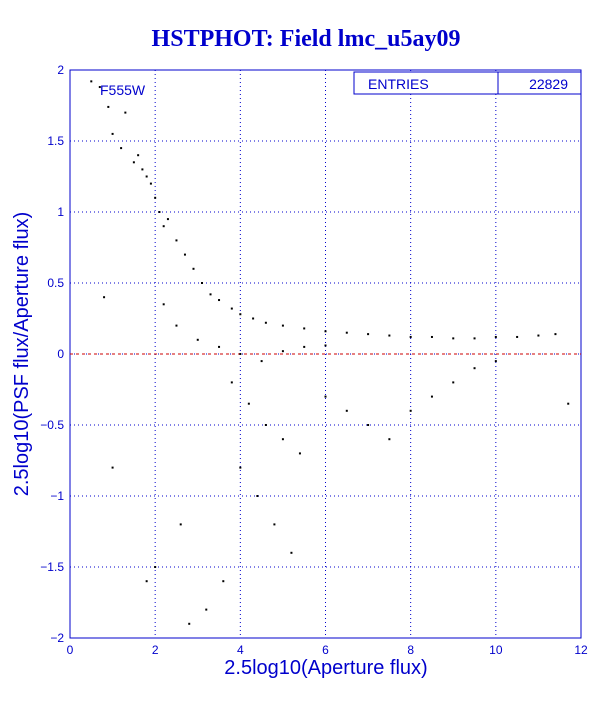 The height and width of the screenshot is (709, 612). What do you see at coordinates (496, 650) in the screenshot?
I see `x-tick-label: 10` at bounding box center [496, 650].